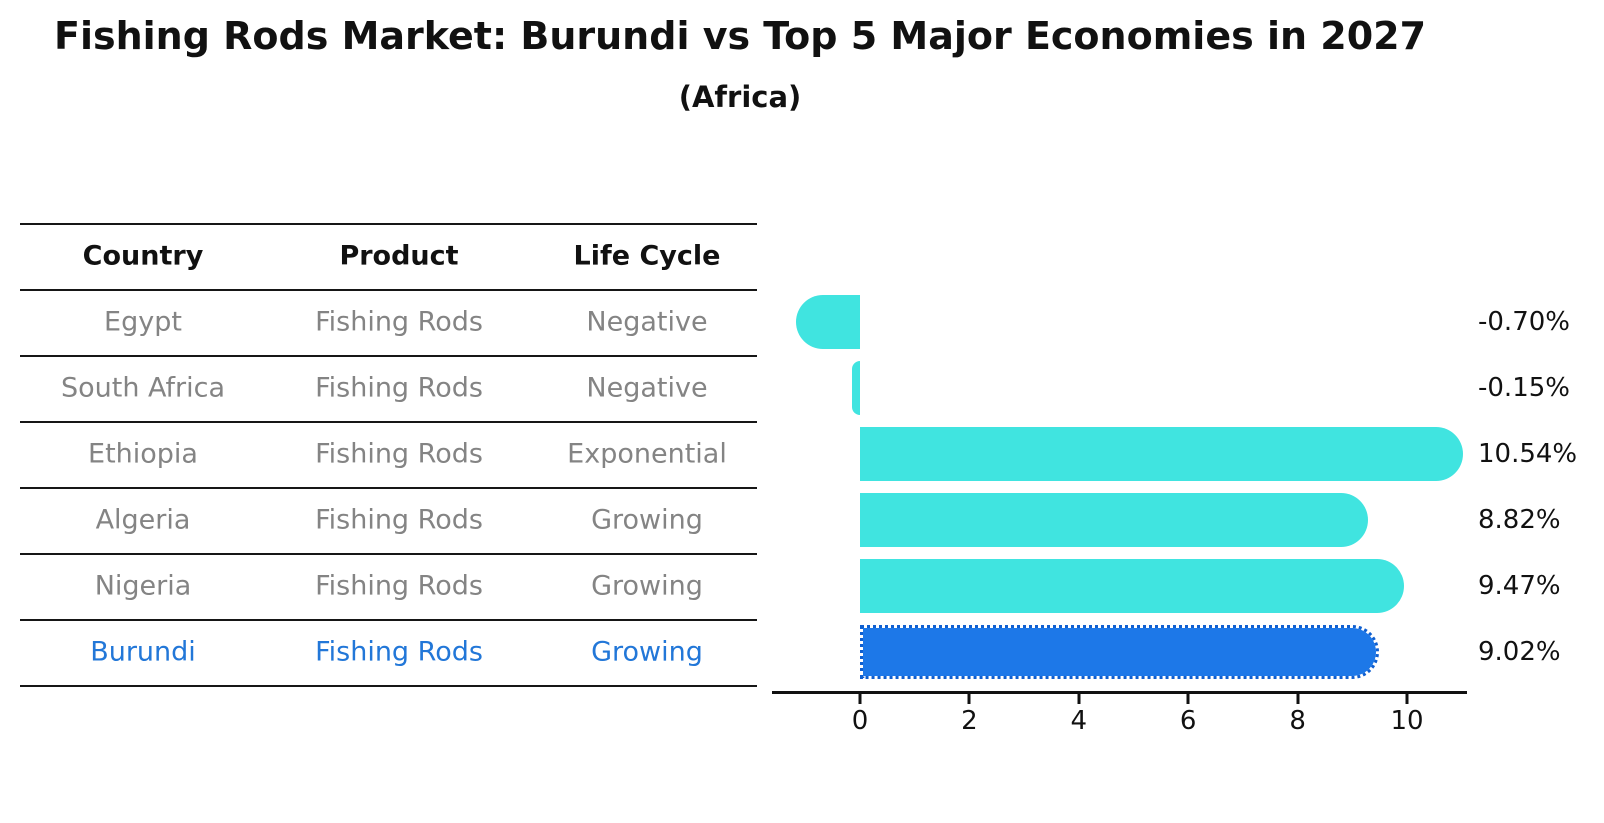 This screenshot has width=1604, height=823. What do you see at coordinates (1519, 586) in the screenshot?
I see `value-label-nigeria: 9.47%` at bounding box center [1519, 586].